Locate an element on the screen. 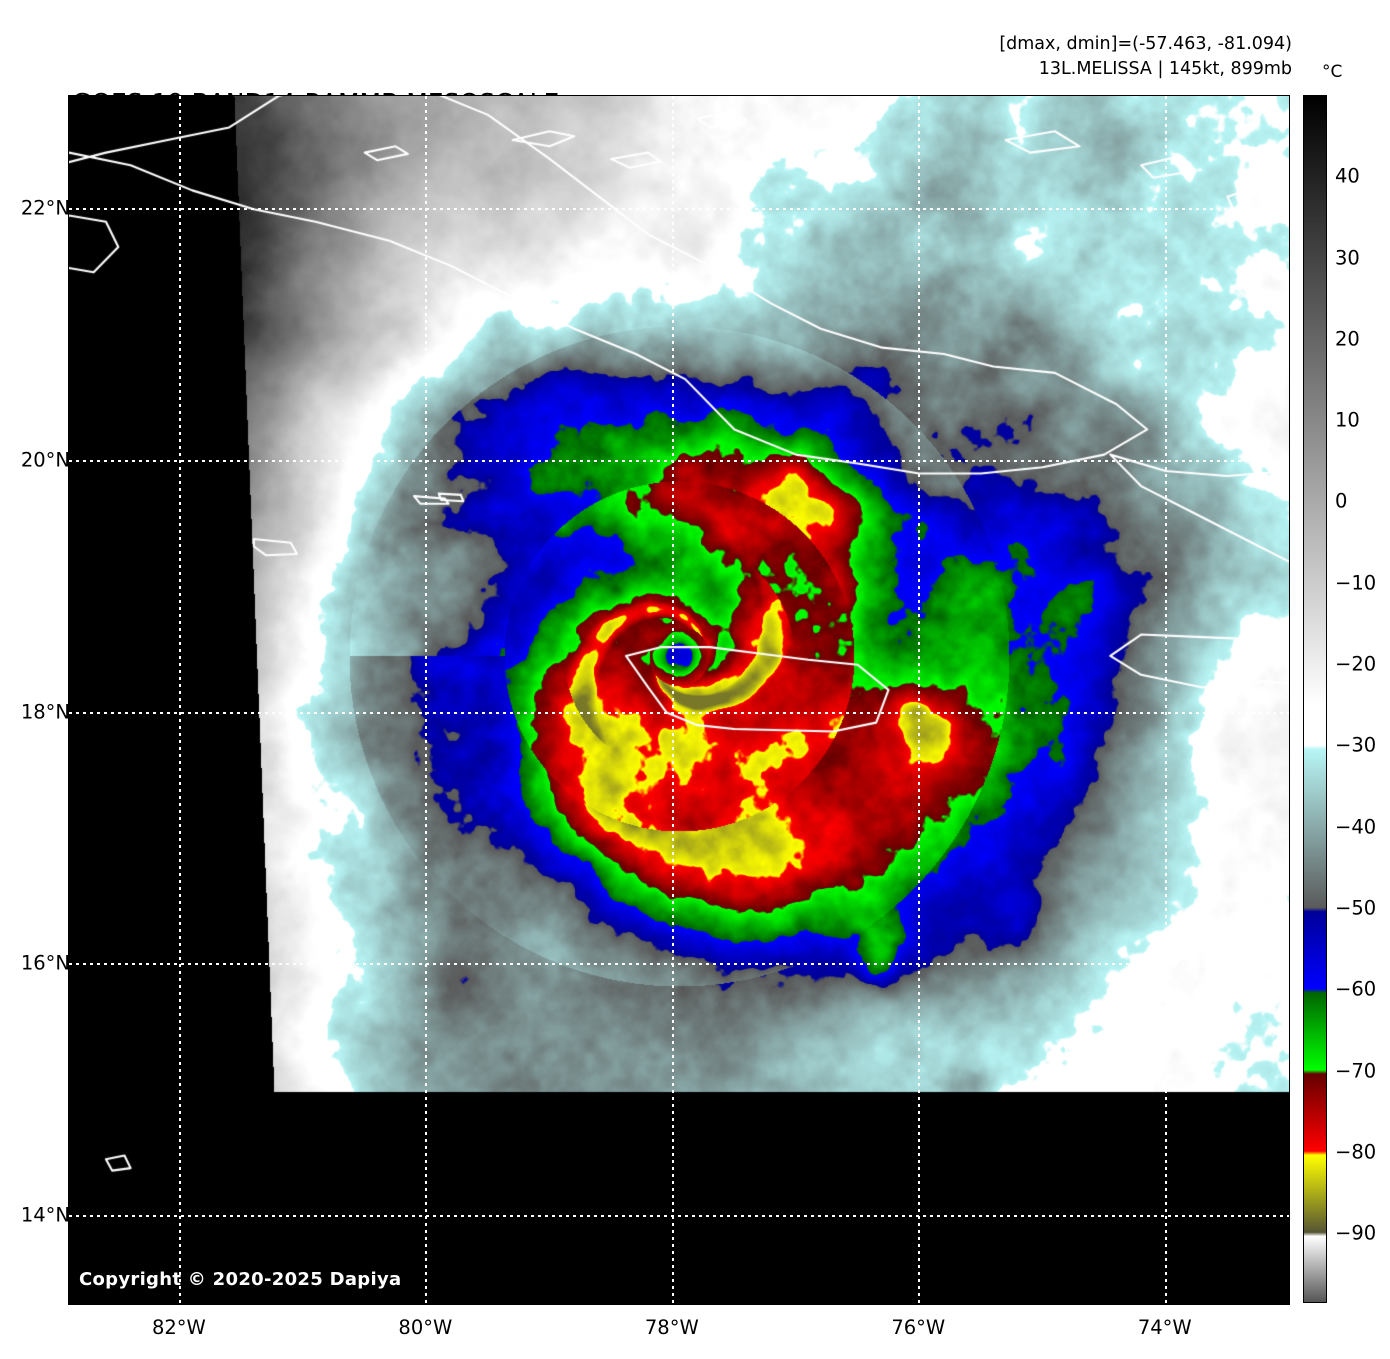  colorbar-tick-label: −40 is located at coordinates (1356, 827).